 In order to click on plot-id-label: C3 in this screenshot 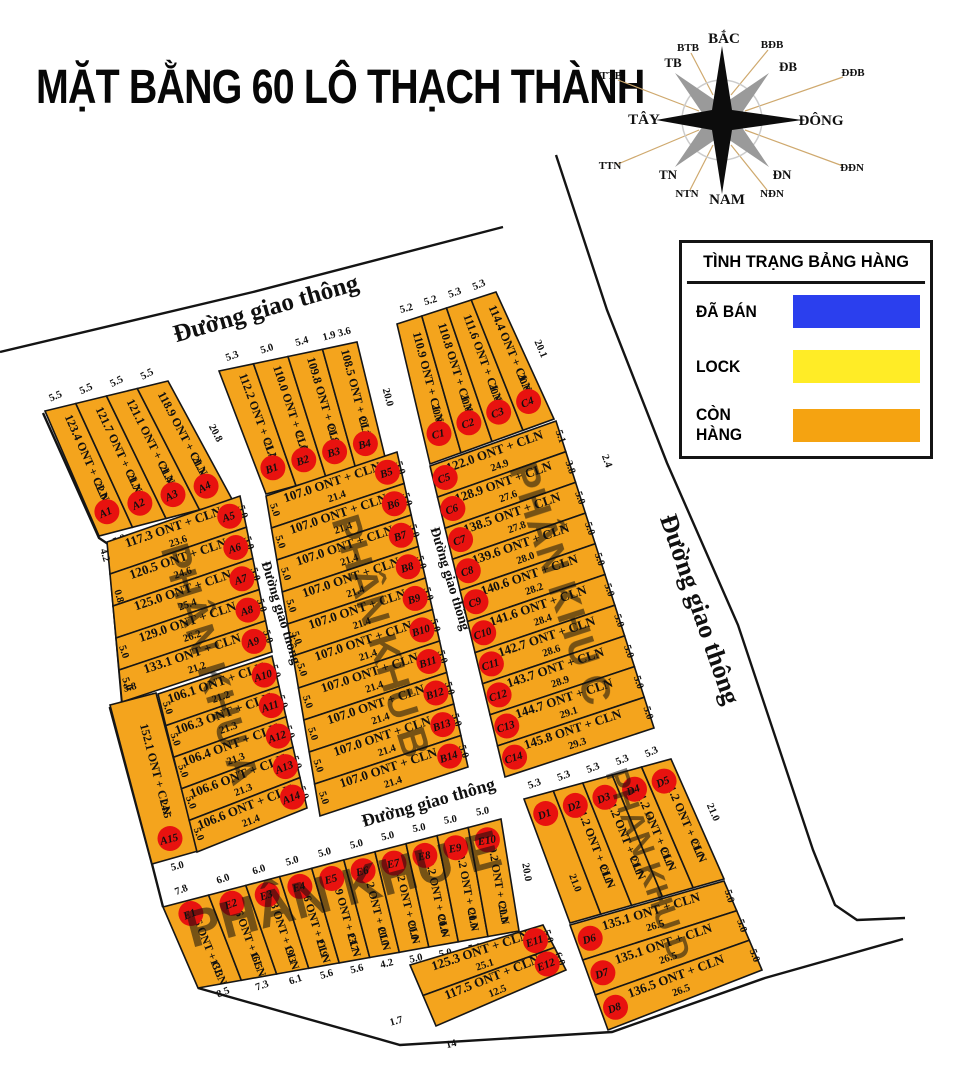, I will do `click(498, 413)`.